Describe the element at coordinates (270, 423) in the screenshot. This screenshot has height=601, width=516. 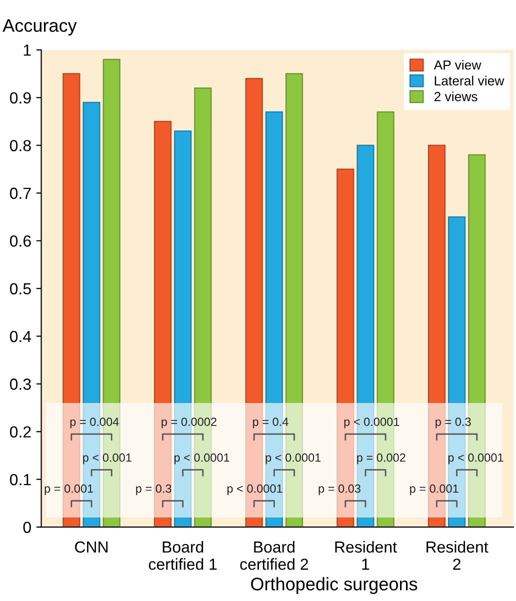
I see `annotation: p = 0.4` at that location.